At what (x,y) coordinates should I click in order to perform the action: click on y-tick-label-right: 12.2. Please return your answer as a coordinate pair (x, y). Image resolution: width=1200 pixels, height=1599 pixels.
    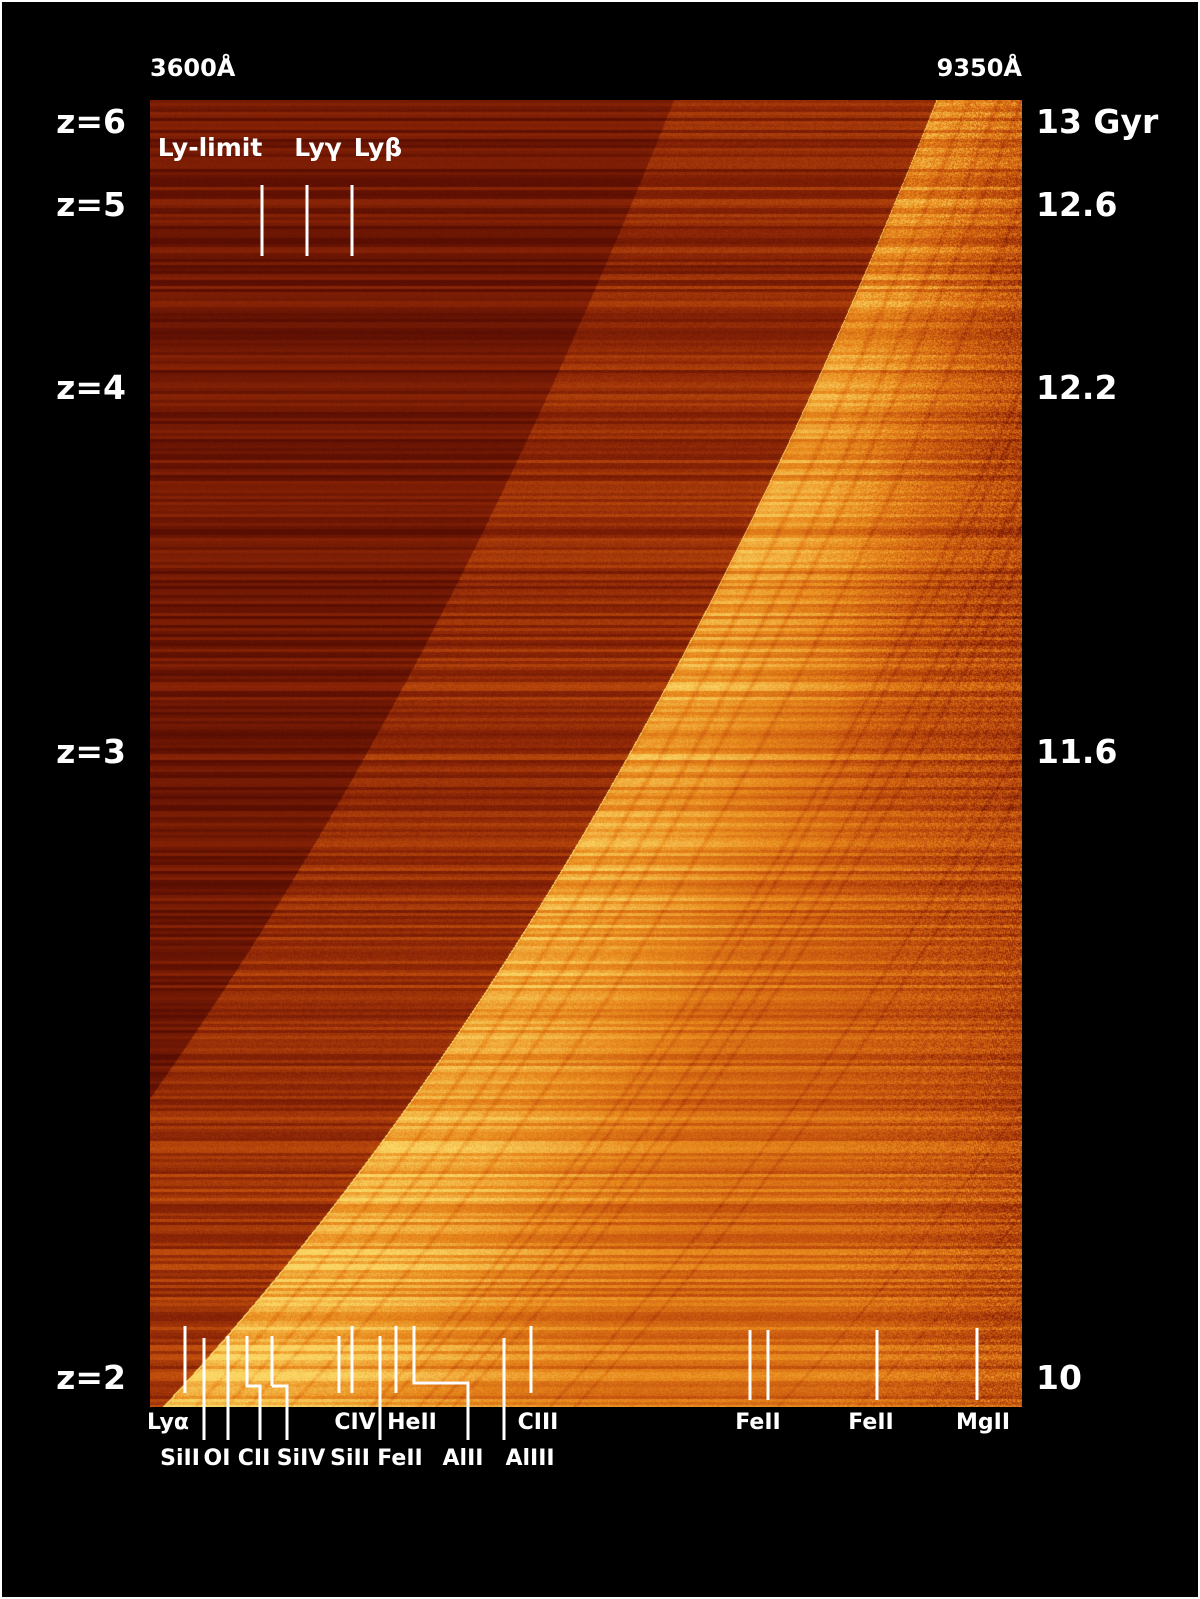
    Looking at the image, I should click on (1077, 387).